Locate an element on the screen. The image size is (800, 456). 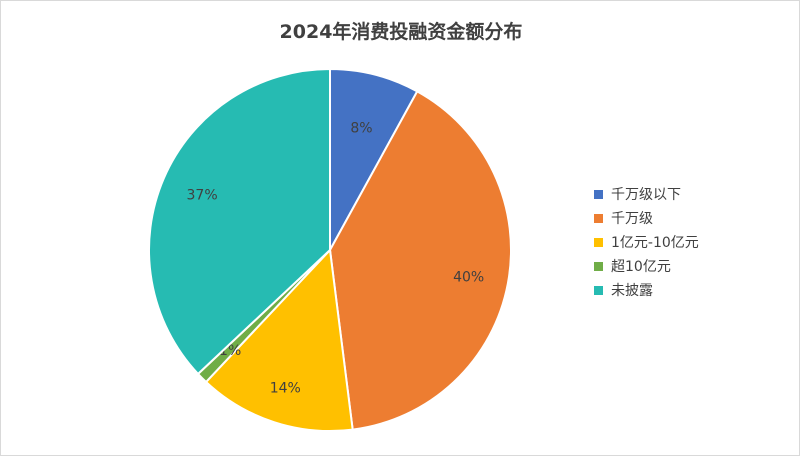
legend-label: 1亿元-10亿元 is located at coordinates (655, 243).